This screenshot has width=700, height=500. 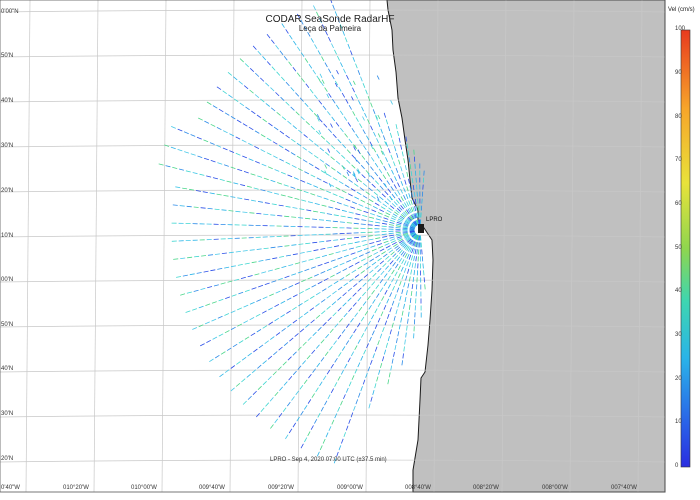 I want to click on lon-label: 010°20'W, so click(x=76, y=488).